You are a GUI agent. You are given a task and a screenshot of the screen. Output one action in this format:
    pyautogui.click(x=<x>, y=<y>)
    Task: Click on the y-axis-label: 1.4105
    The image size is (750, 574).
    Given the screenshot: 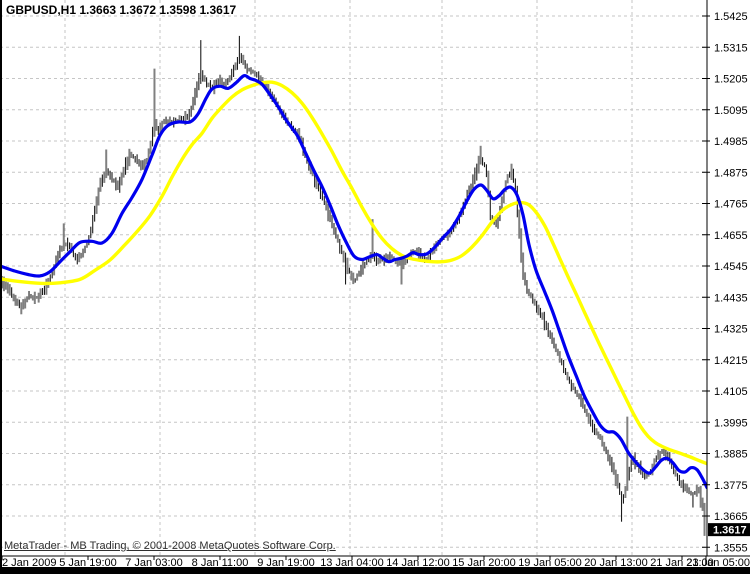 What is the action you would take?
    pyautogui.click(x=731, y=392)
    